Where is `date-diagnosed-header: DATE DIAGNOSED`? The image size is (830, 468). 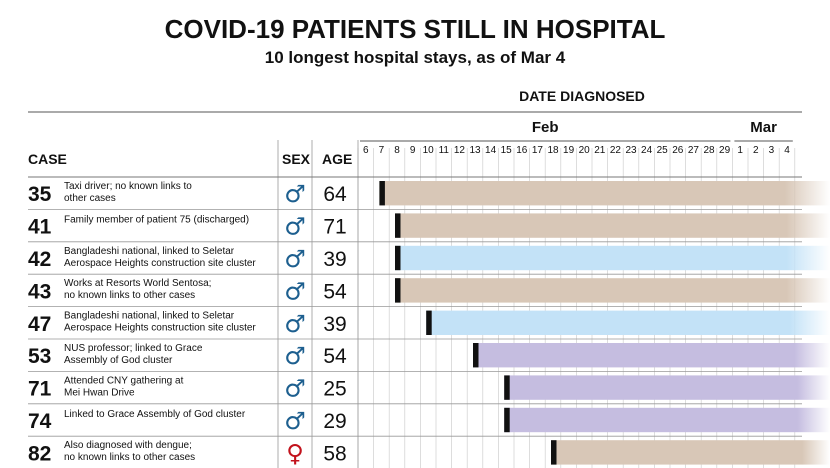 date-diagnosed-header: DATE DIAGNOSED is located at coordinates (582, 96).